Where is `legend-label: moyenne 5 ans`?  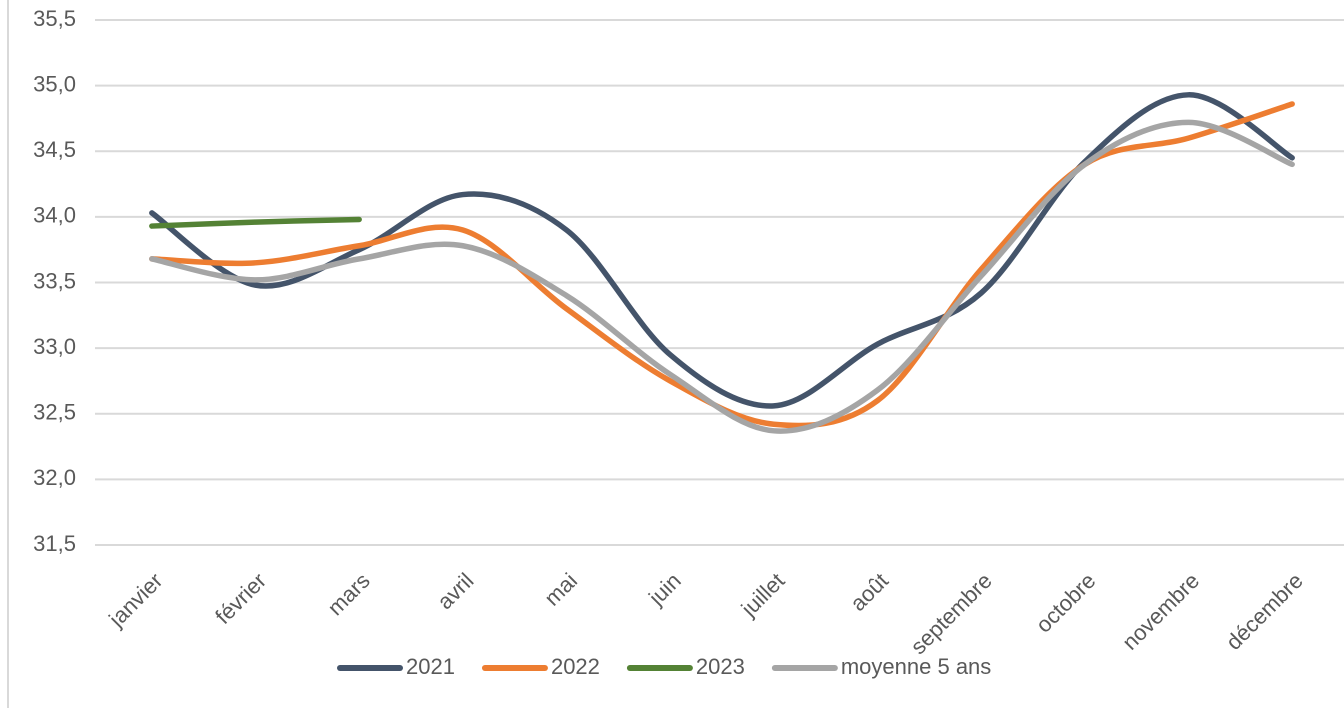
legend-label: moyenne 5 ans is located at coordinates (916, 666).